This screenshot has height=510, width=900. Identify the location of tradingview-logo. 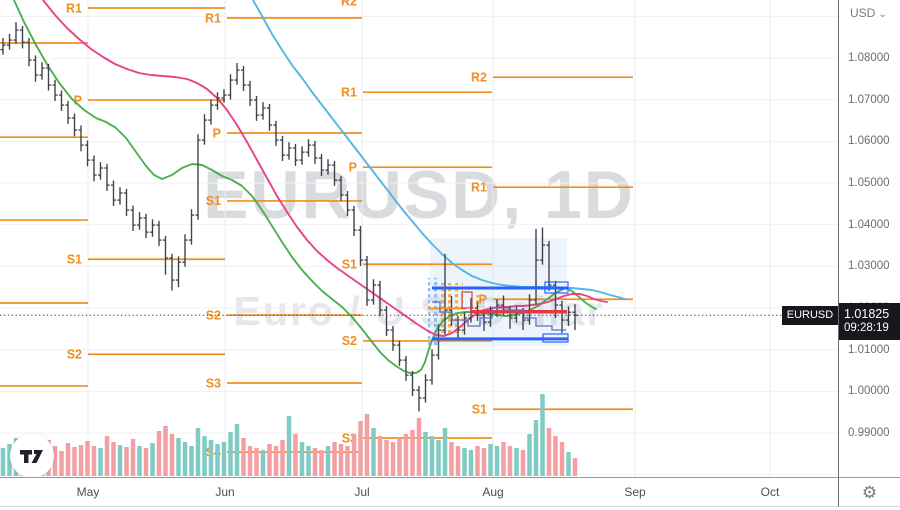
(32, 456).